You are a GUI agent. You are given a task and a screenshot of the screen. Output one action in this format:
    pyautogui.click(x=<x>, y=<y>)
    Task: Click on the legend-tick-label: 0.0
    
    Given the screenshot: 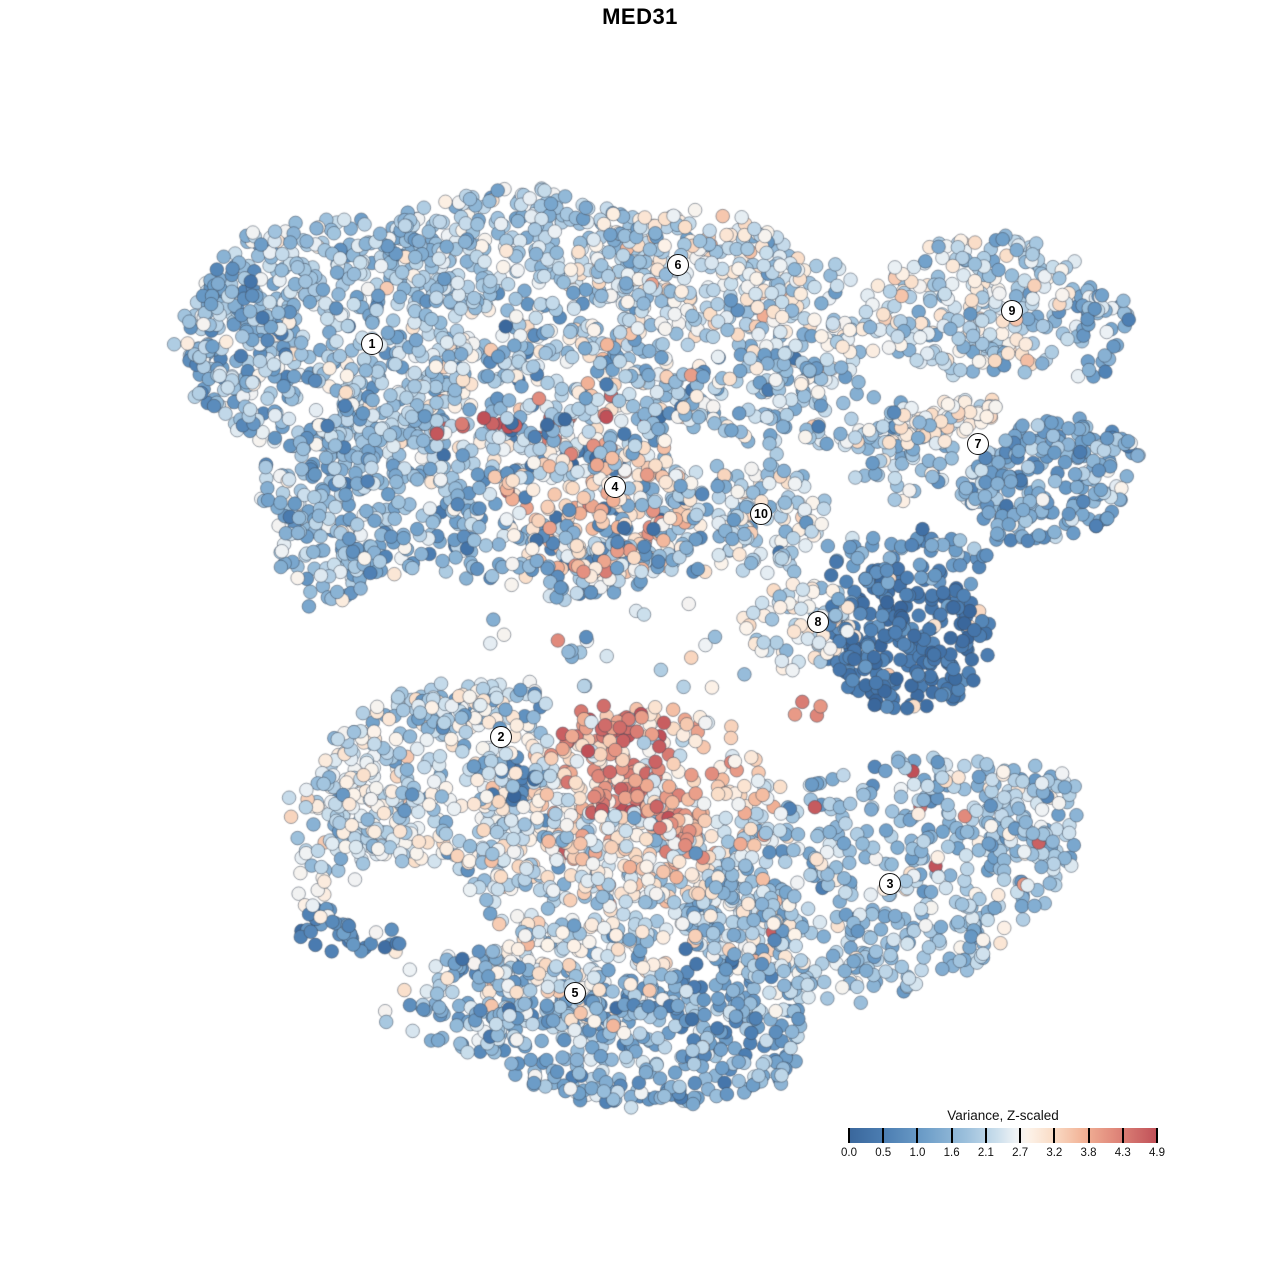 What is the action you would take?
    pyautogui.click(x=849, y=1153)
    